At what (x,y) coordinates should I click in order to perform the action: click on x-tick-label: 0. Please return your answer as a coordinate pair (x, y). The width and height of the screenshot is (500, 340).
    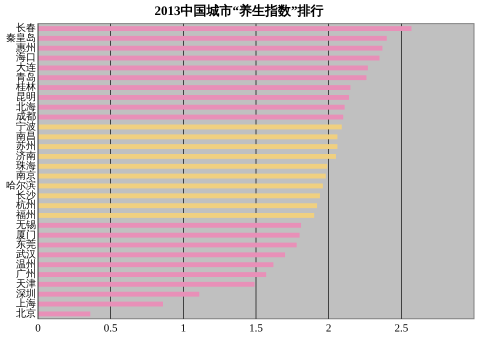
    Looking at the image, I should click on (38, 328).